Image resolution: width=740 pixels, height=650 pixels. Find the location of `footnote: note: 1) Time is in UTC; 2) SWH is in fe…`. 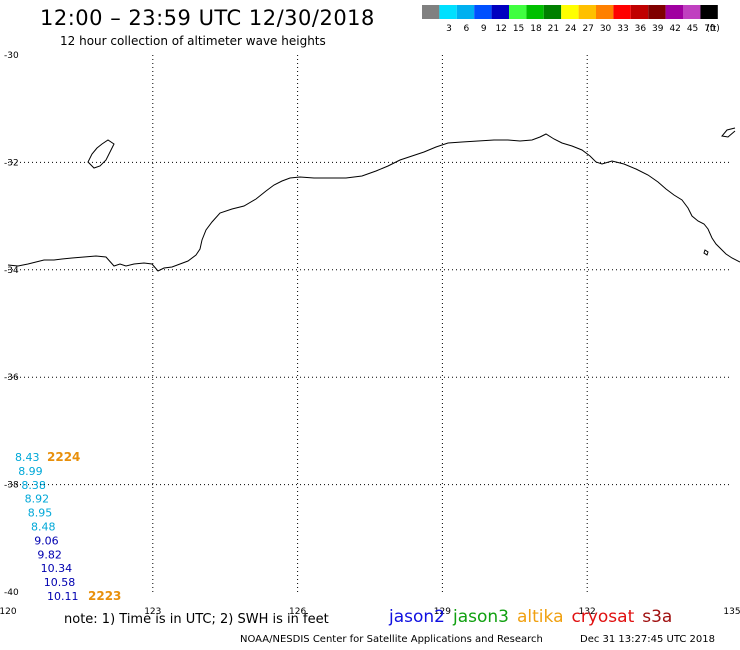

footnote: note: 1) Time is in UTC; 2) SWH is in fe… is located at coordinates (196, 619).